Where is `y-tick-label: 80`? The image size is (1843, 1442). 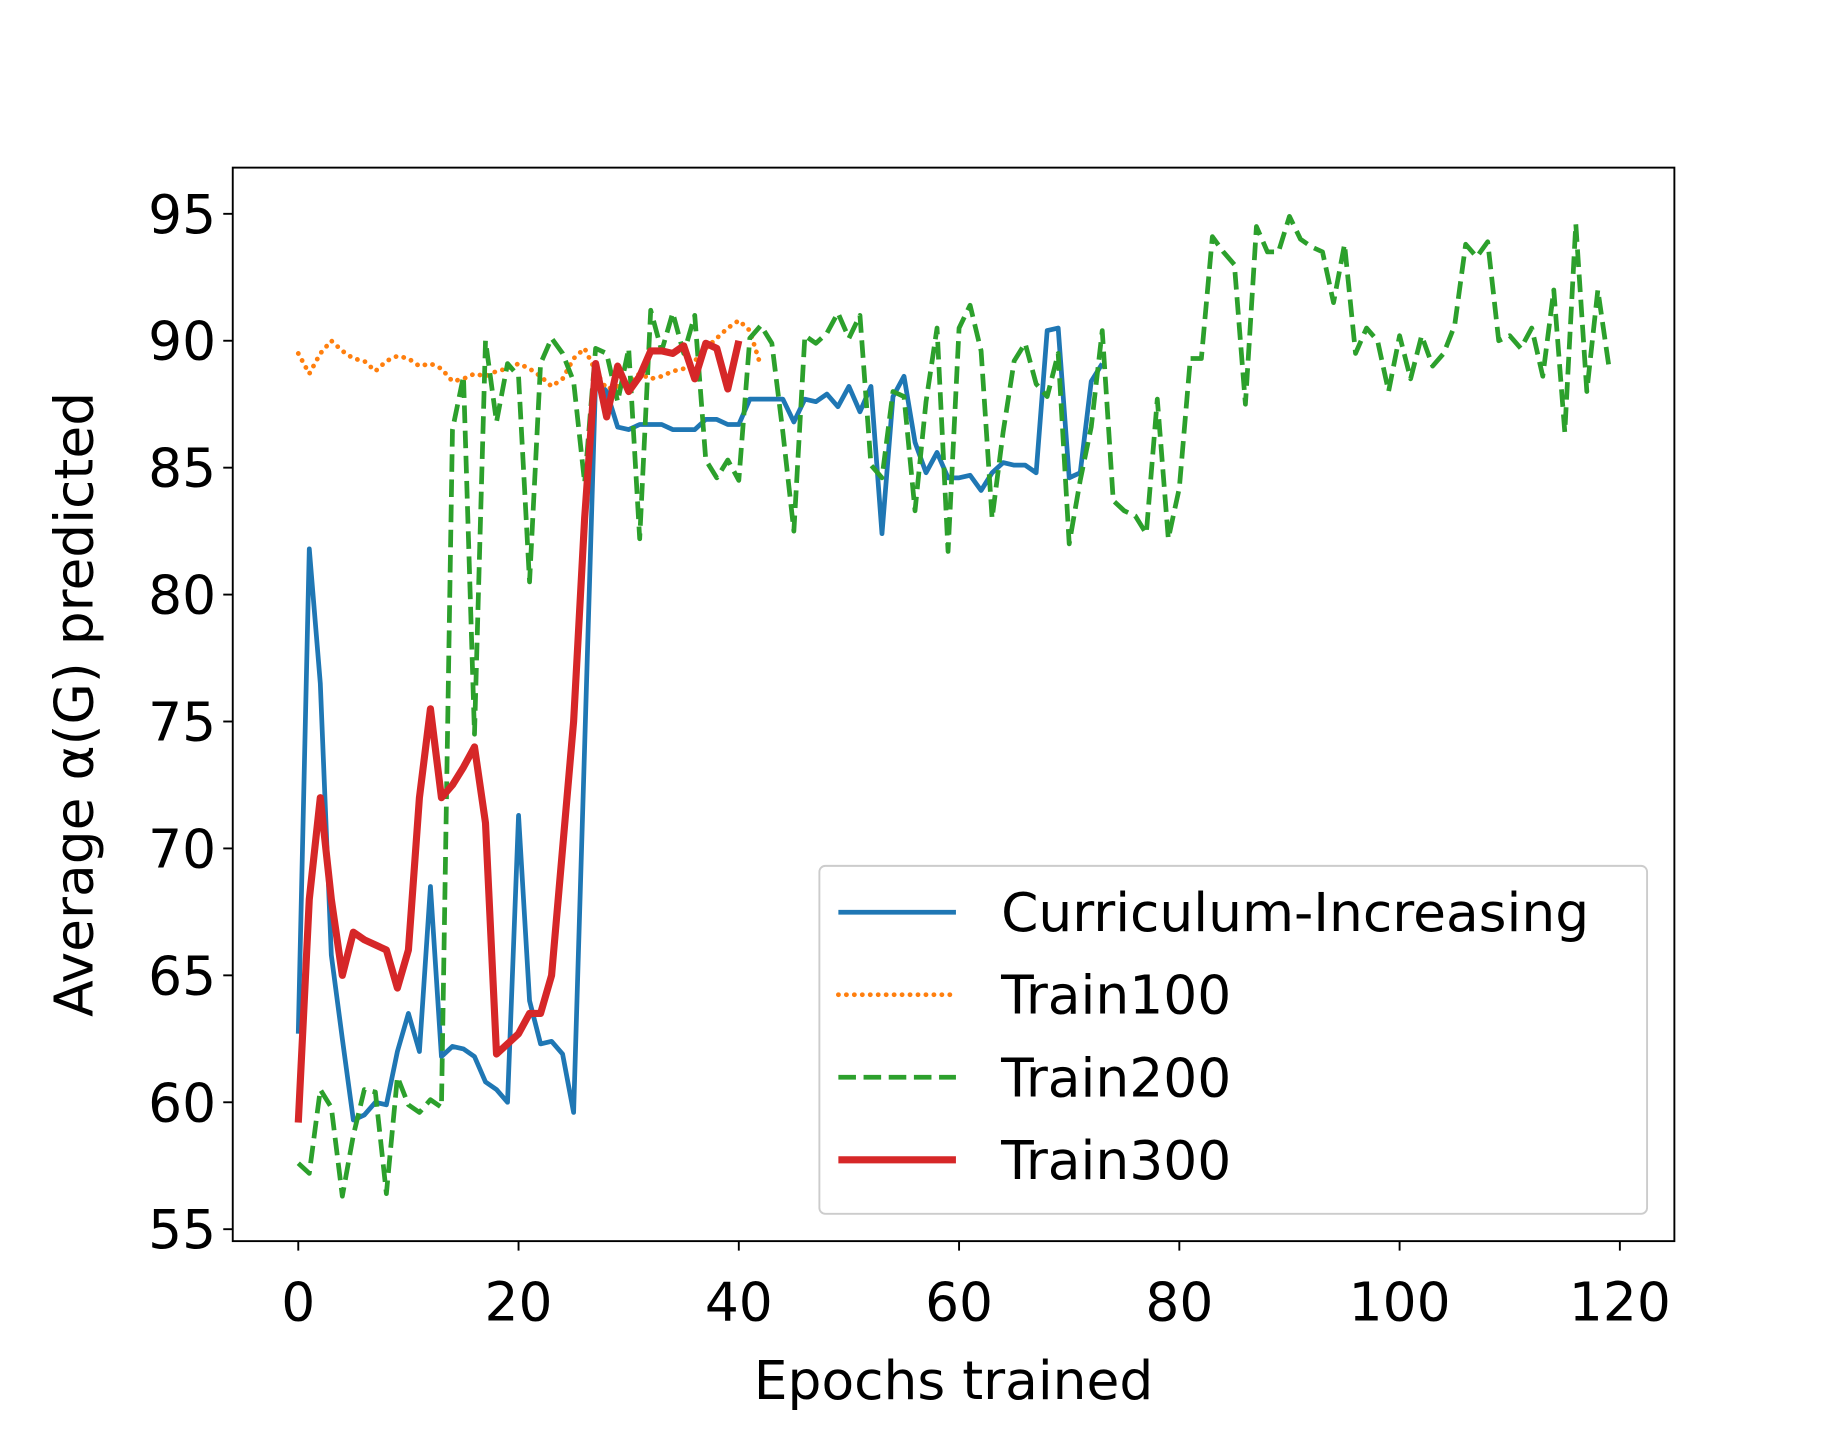 y-tick-label: 80 is located at coordinates (182, 595).